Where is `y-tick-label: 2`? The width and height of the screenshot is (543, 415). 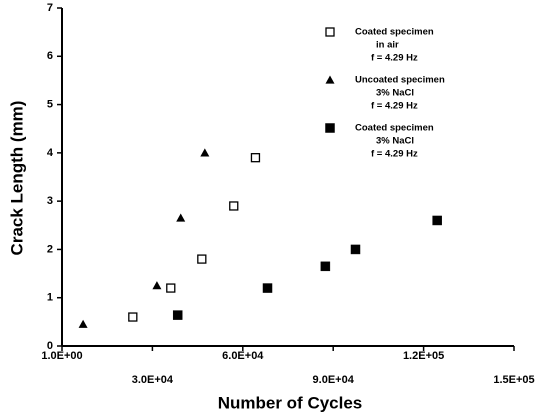 y-tick-label: 2 is located at coordinates (50, 249).